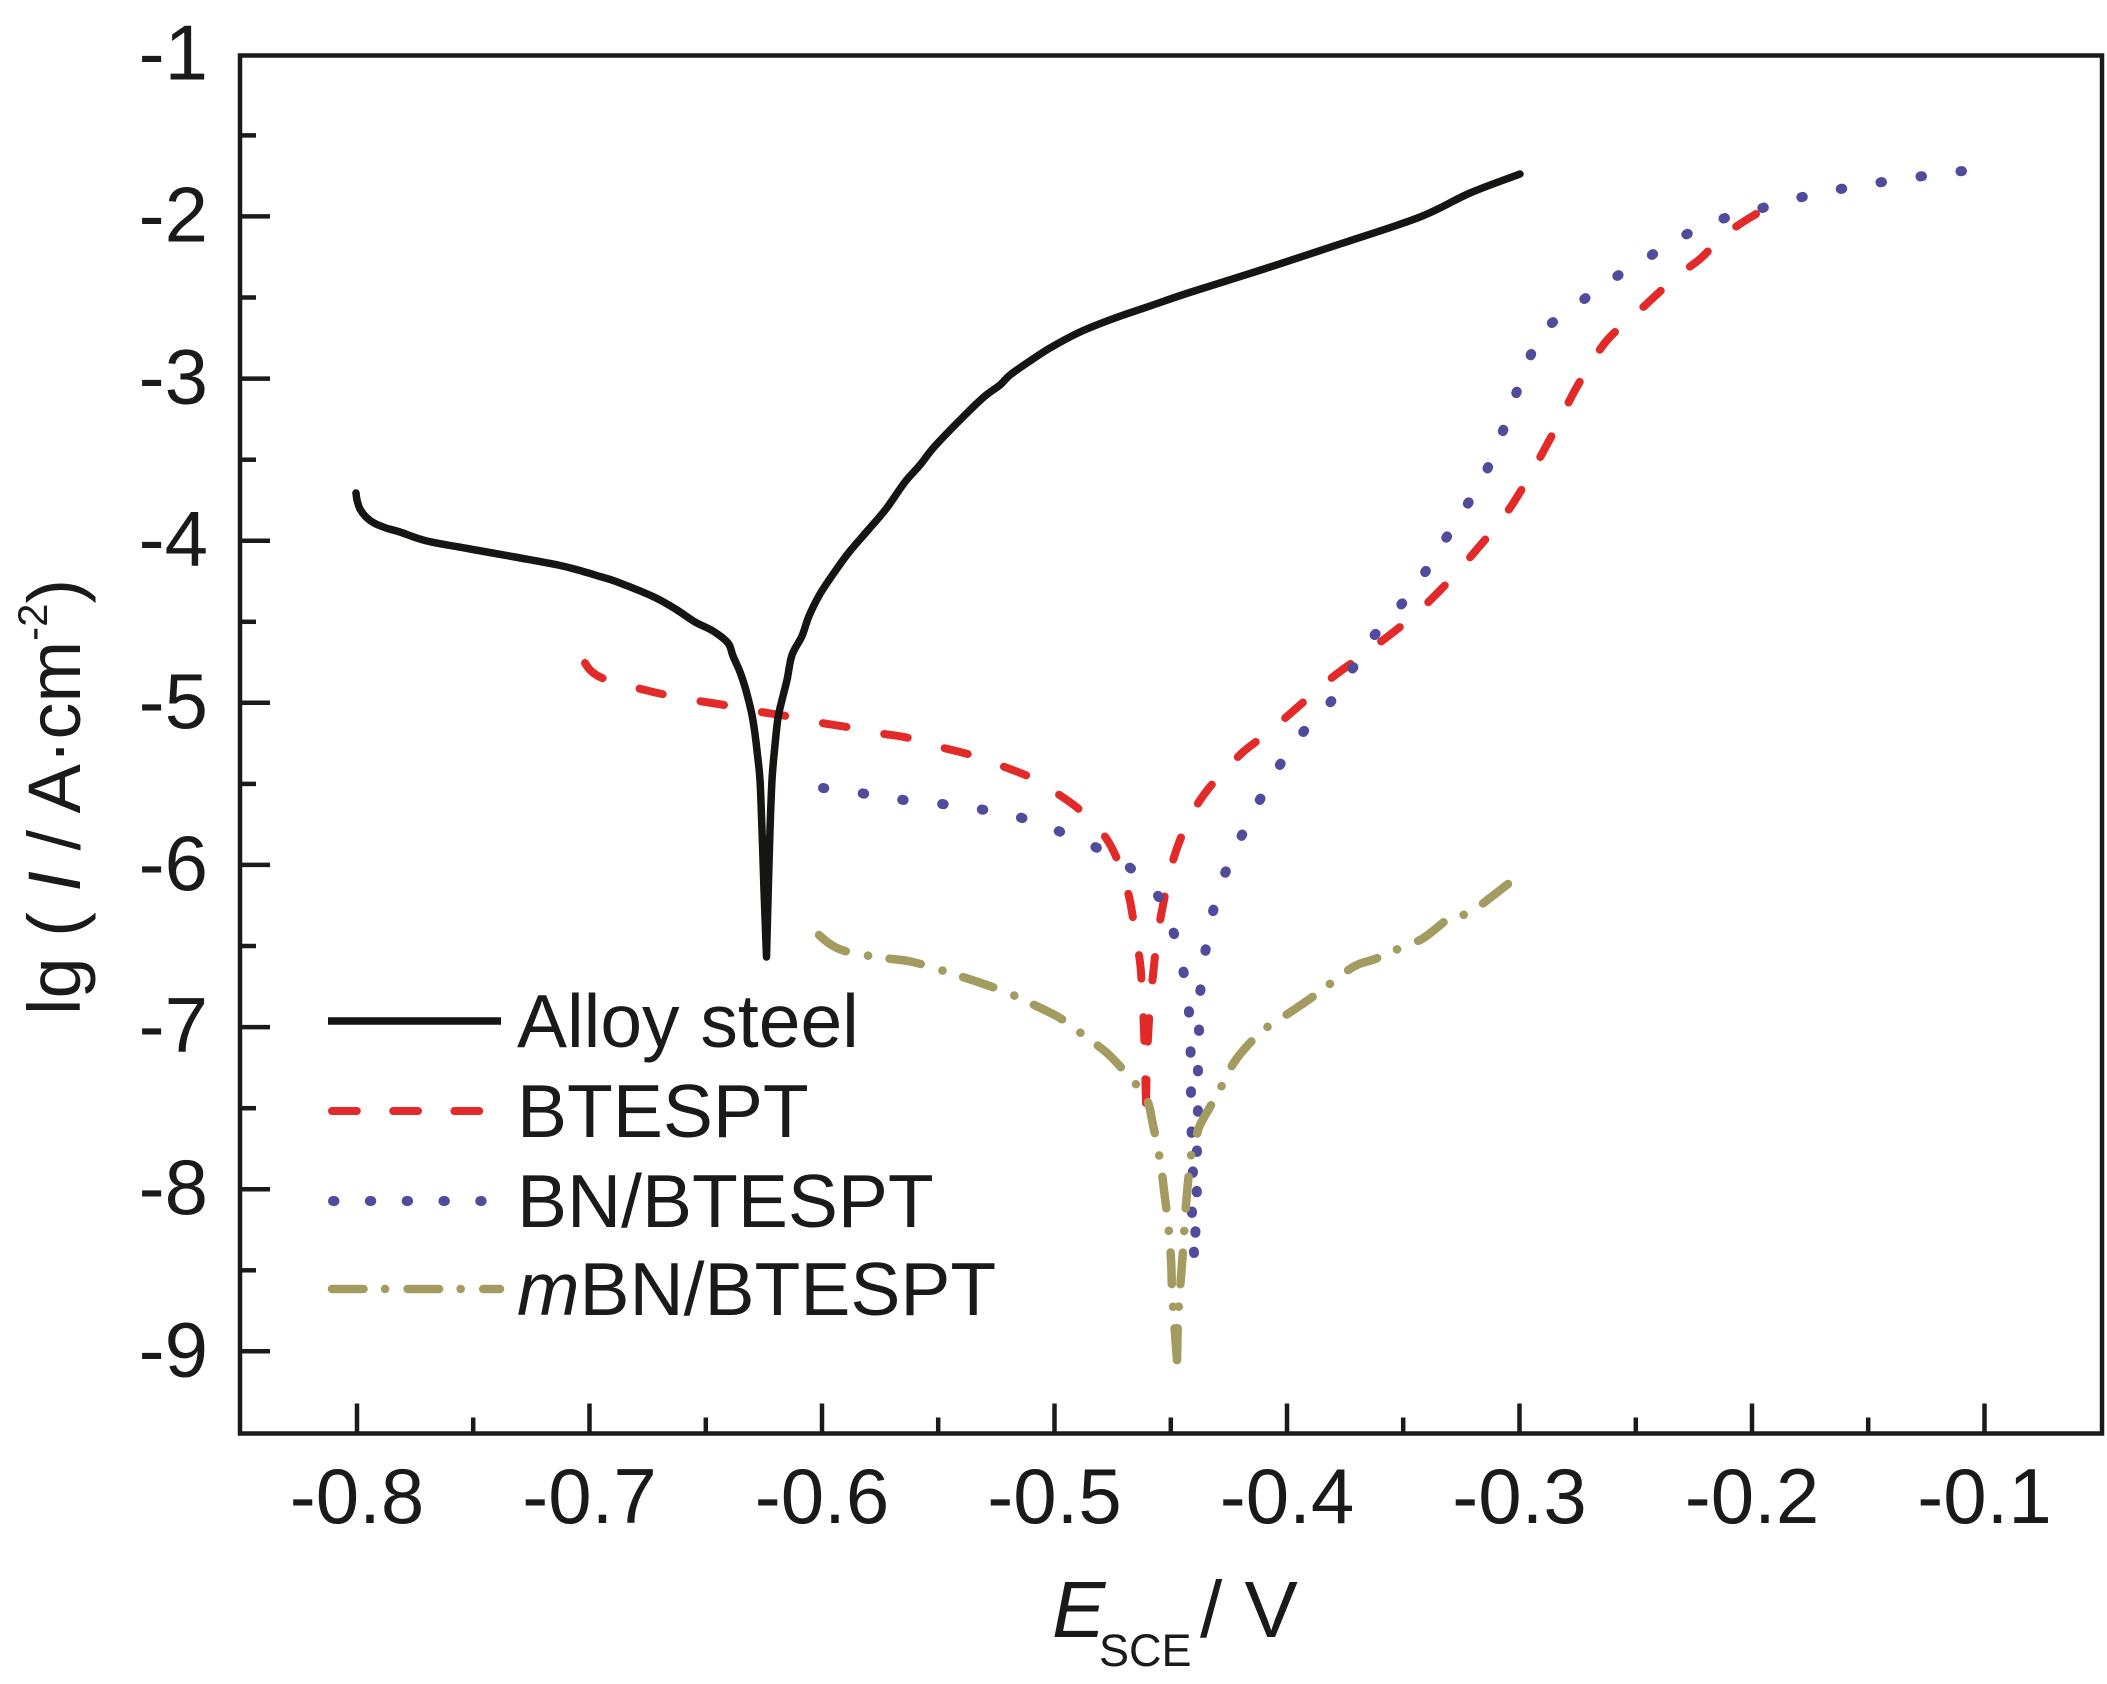 This screenshot has width=2107, height=1684. What do you see at coordinates (173, 214) in the screenshot?
I see `svg-text: -2` at bounding box center [173, 214].